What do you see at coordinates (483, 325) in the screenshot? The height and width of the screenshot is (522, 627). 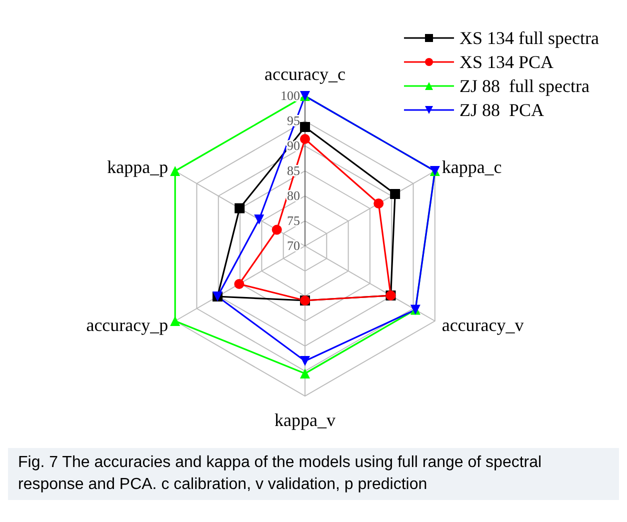 I see `spoke-label: accuracy_v` at bounding box center [483, 325].